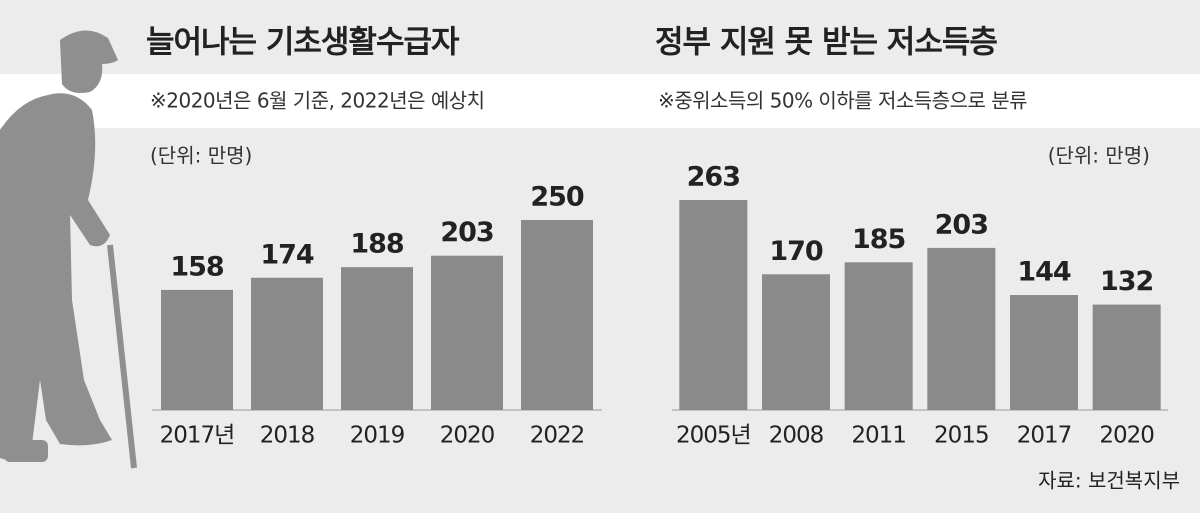  What do you see at coordinates (377, 436) in the screenshot?
I see `x-tick-label: 2019` at bounding box center [377, 436].